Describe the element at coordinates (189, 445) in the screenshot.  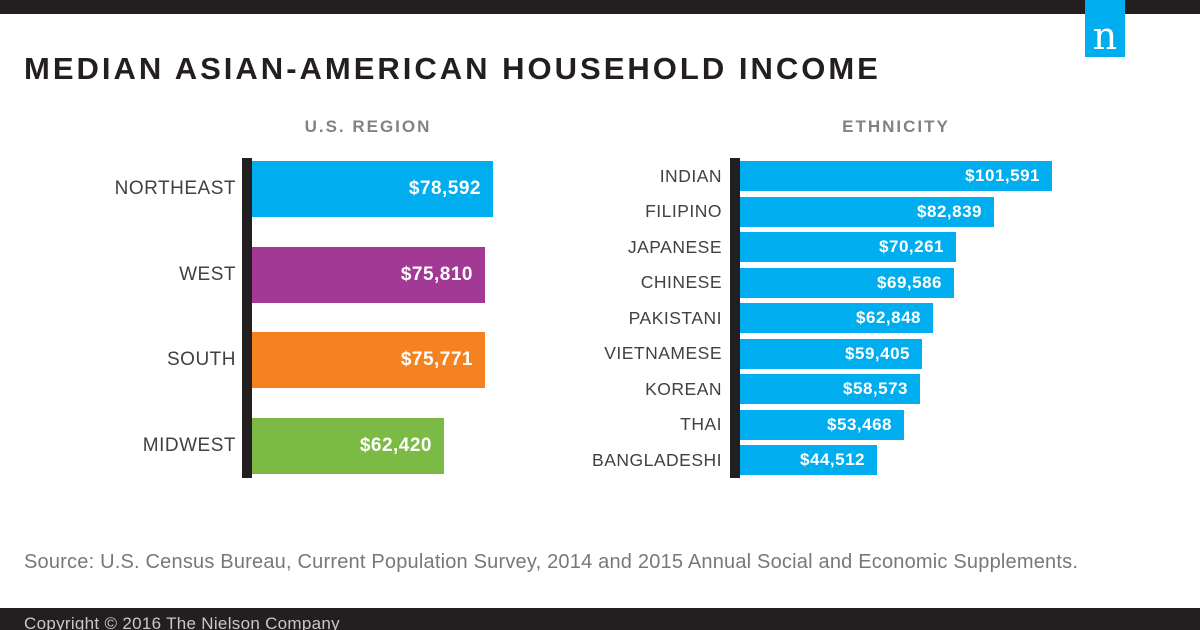
I see `category-label: MIDWEST` at that location.